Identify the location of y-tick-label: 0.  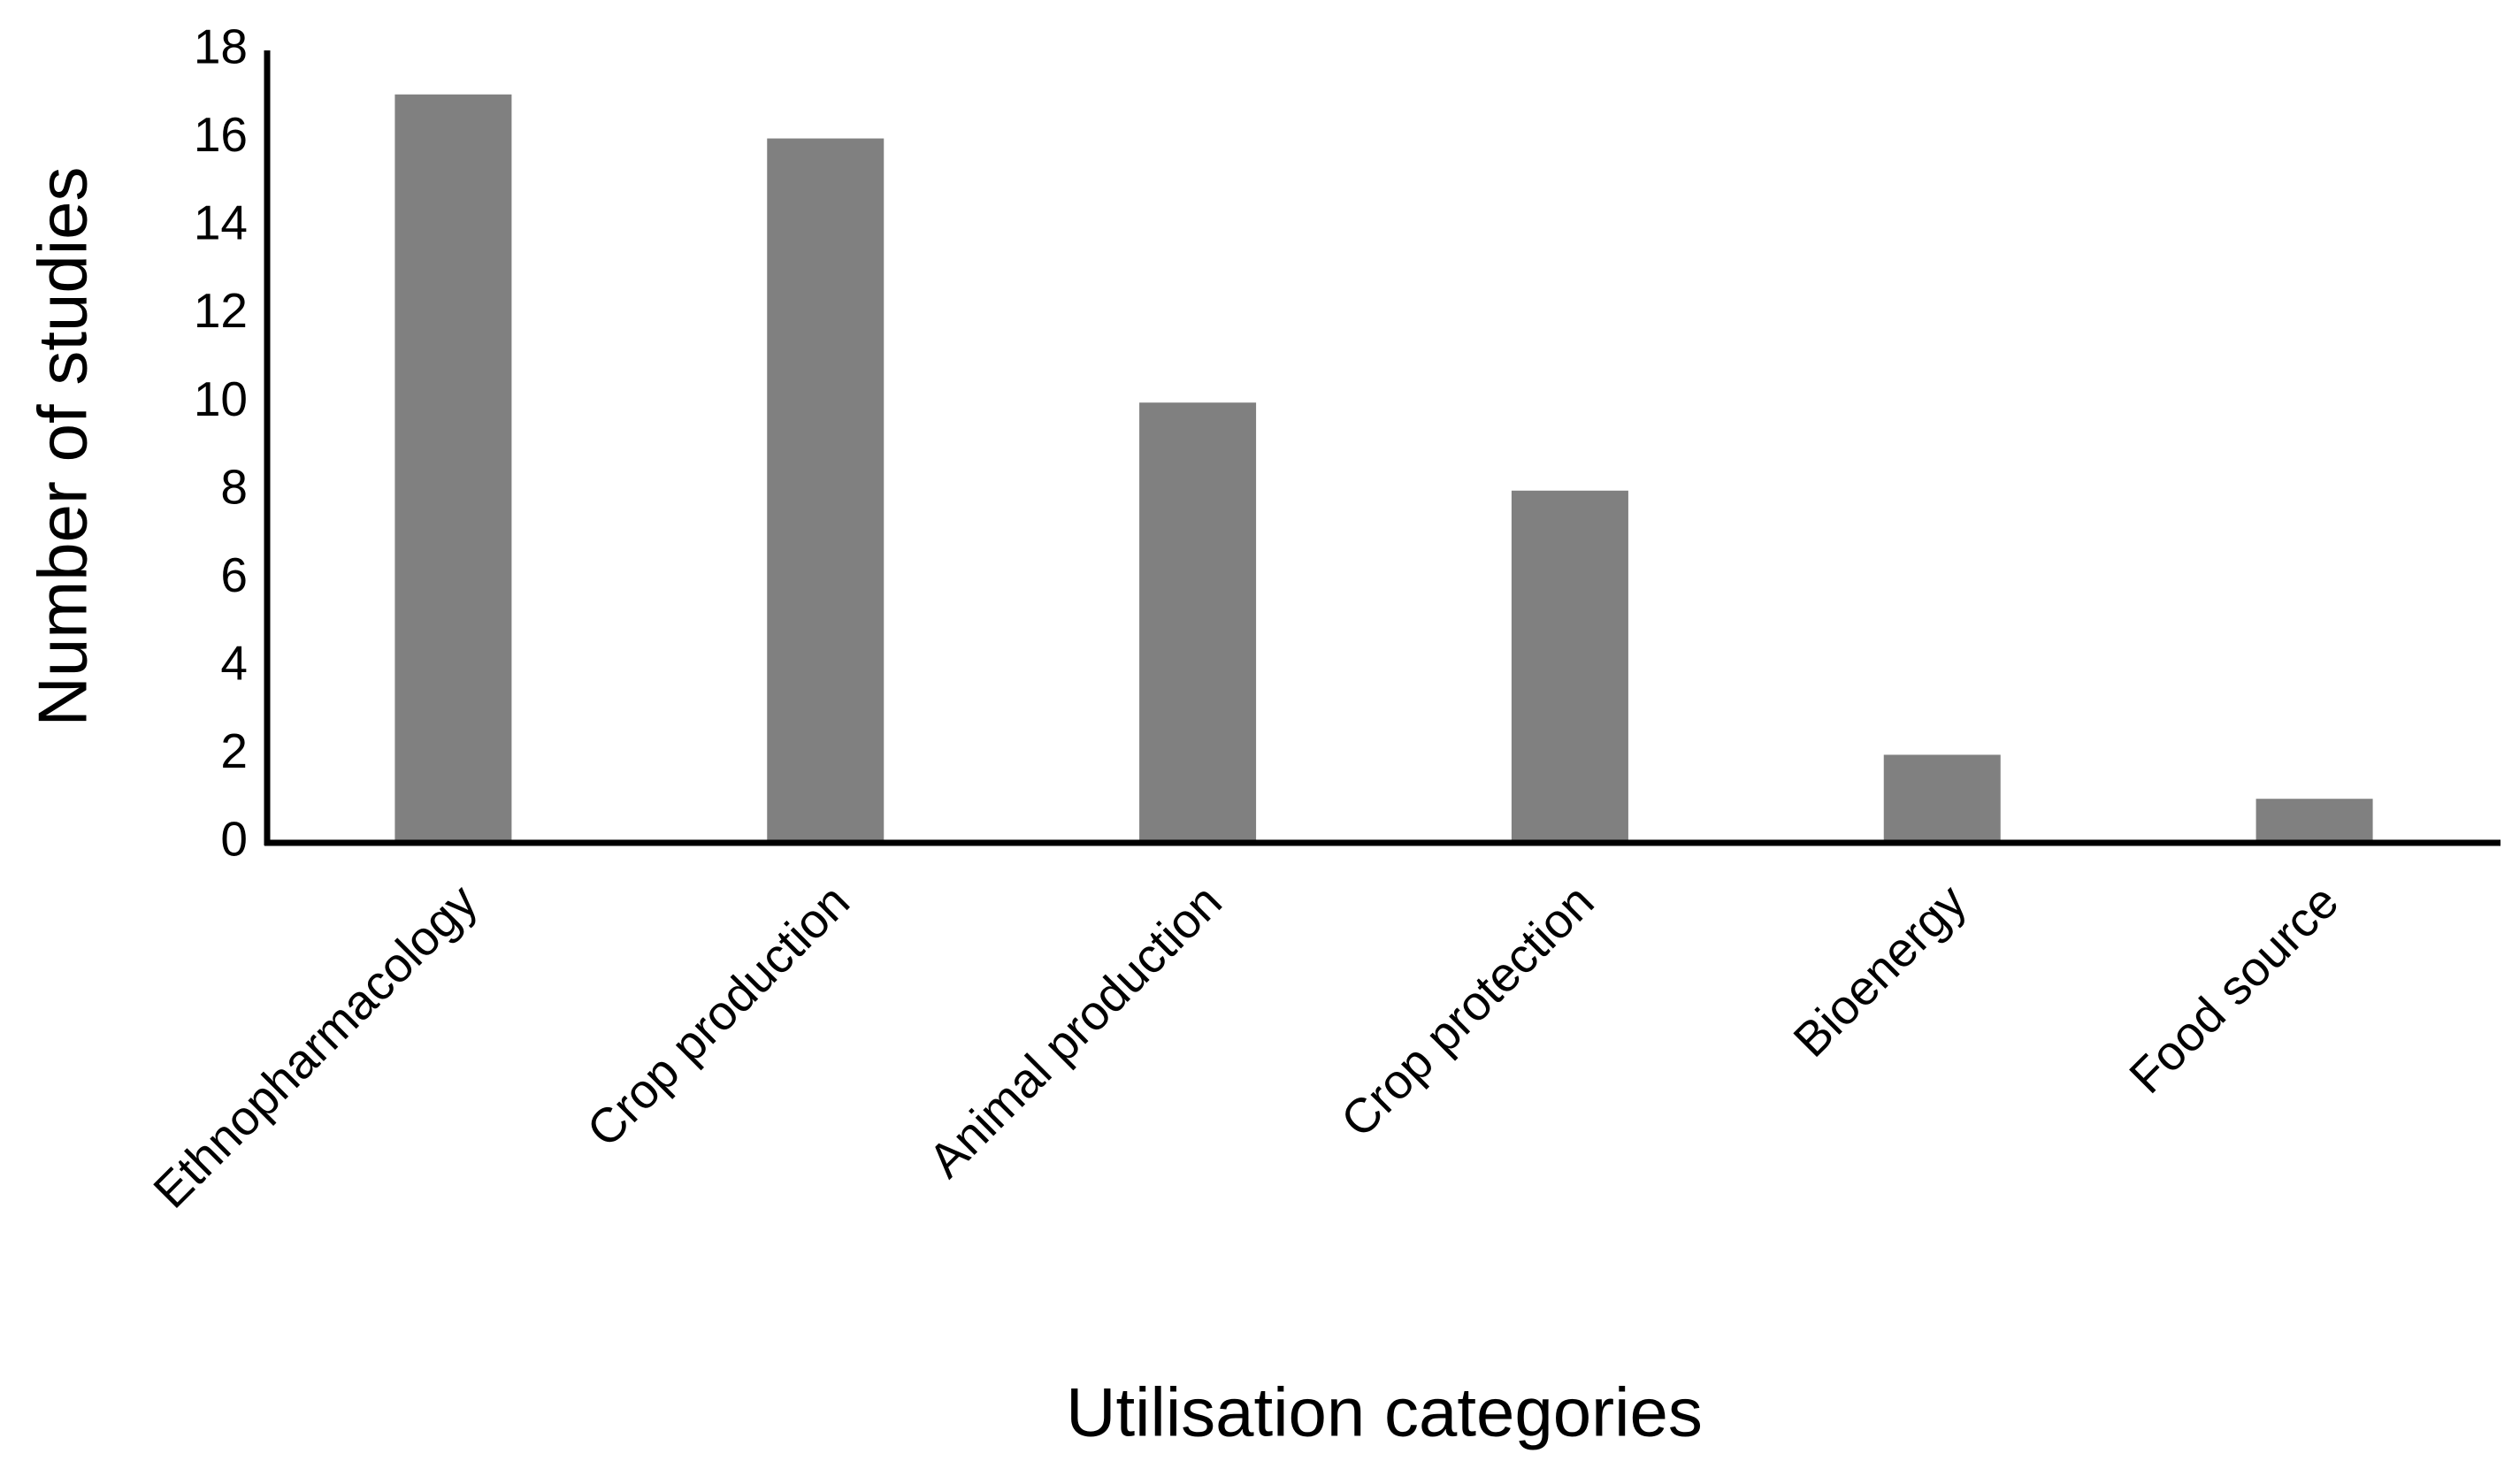
(234, 839).